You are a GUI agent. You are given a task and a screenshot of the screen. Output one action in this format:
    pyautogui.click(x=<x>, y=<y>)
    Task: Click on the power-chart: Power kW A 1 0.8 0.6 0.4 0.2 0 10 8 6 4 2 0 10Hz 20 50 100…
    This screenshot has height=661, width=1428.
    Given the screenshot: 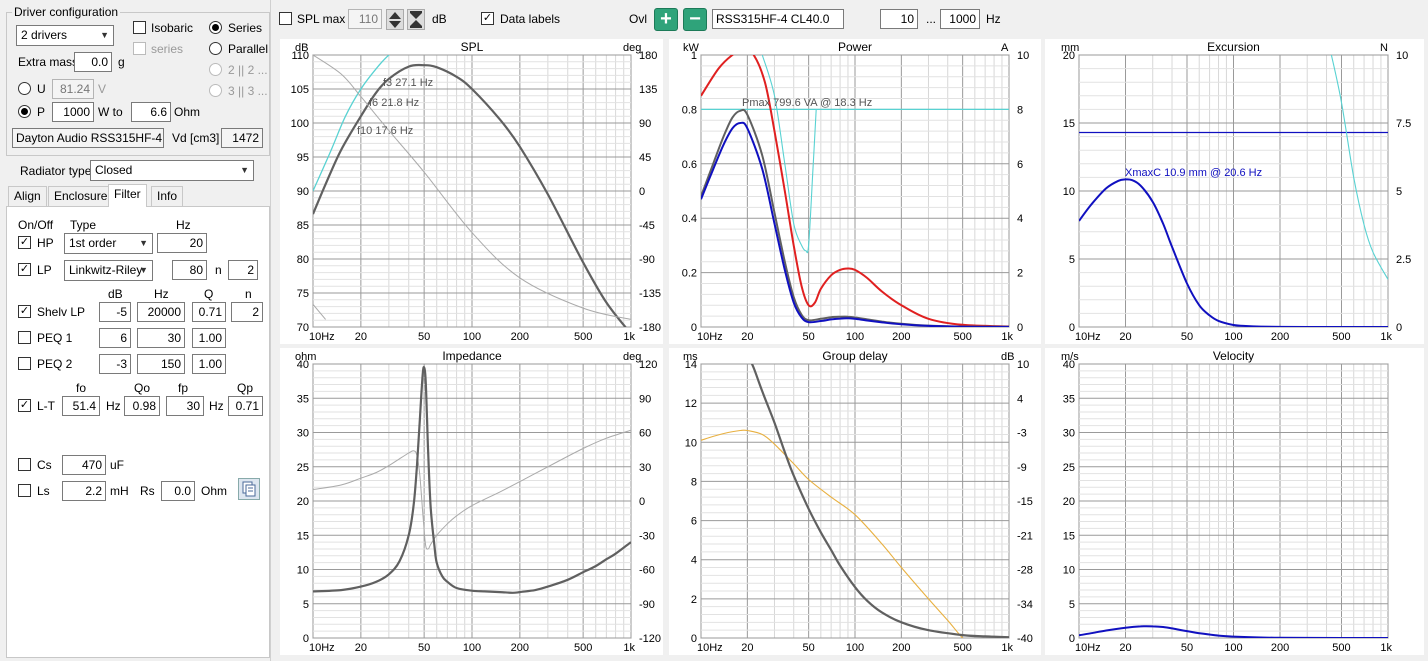 What is the action you would take?
    pyautogui.click(x=855, y=191)
    